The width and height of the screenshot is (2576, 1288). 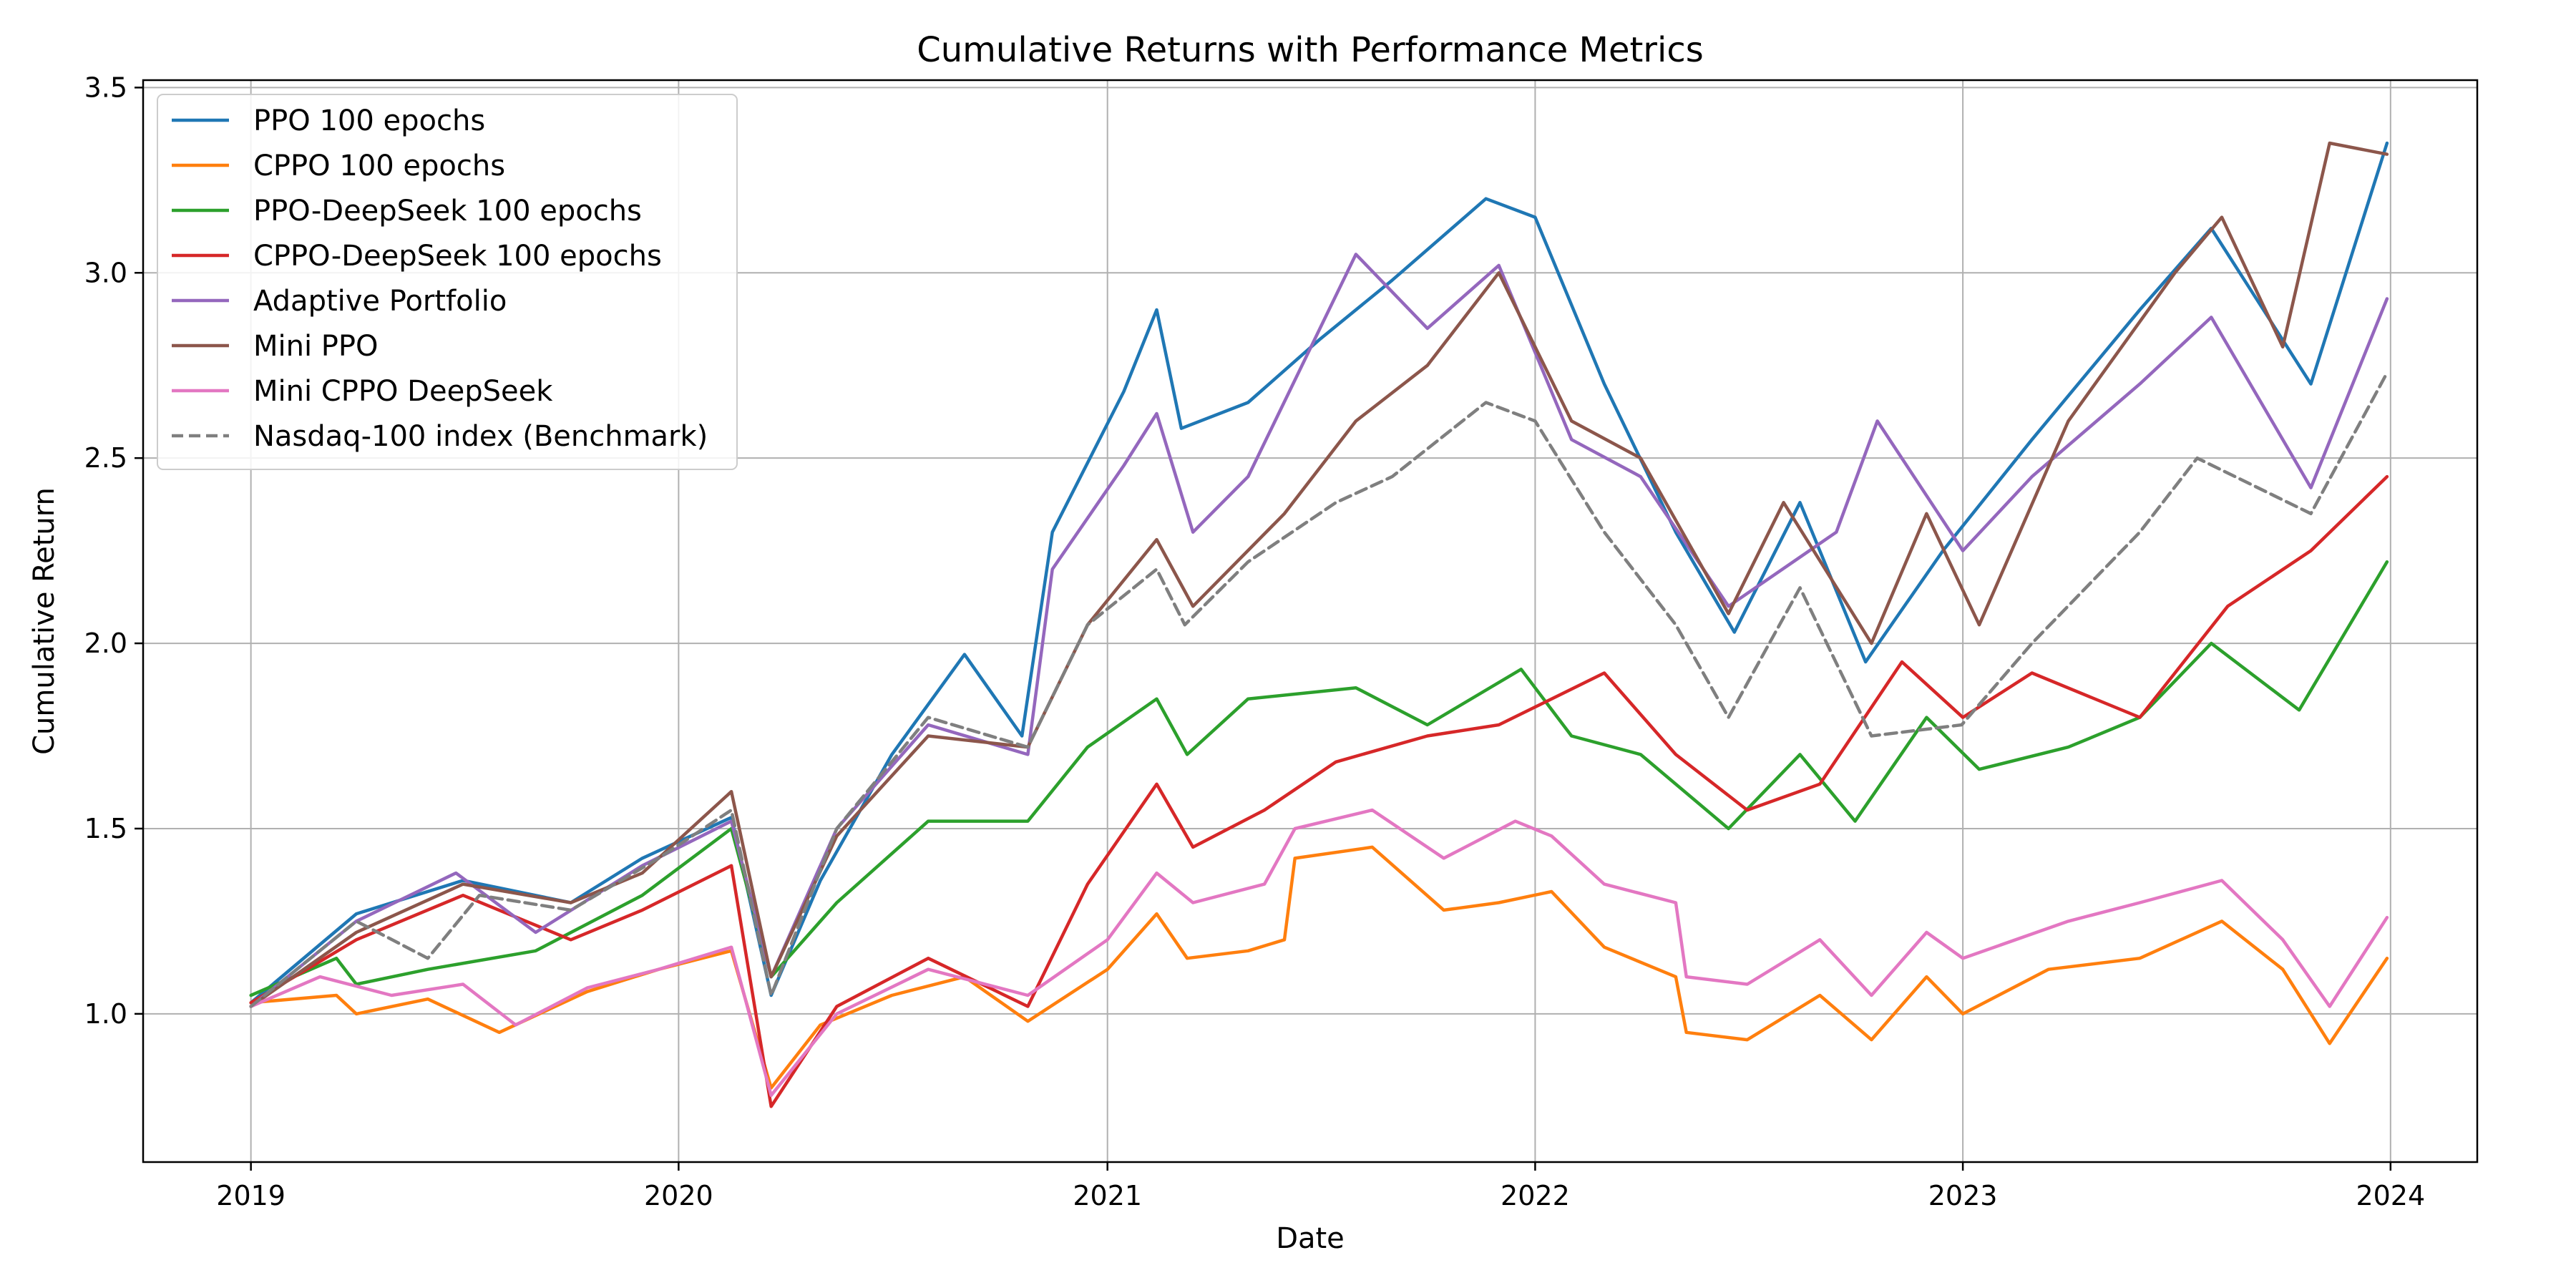 I want to click on y-tick-label: 3.0, so click(x=105, y=272).